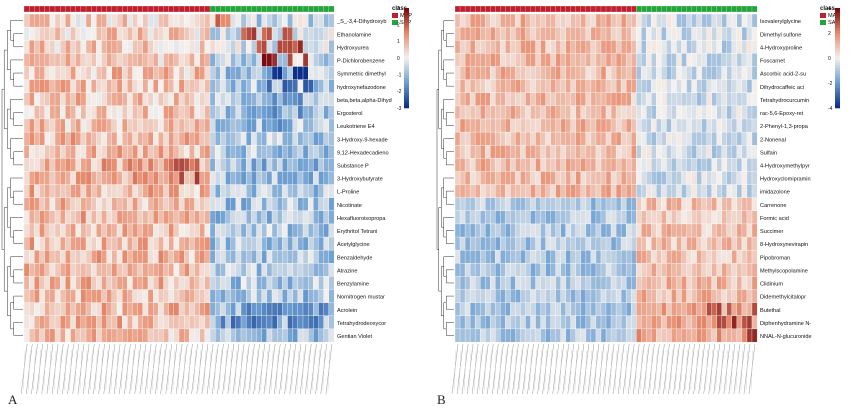 The height and width of the screenshot is (411, 857). Describe the element at coordinates (18, 40) in the screenshot. I see `dendrogram-branch` at that location.